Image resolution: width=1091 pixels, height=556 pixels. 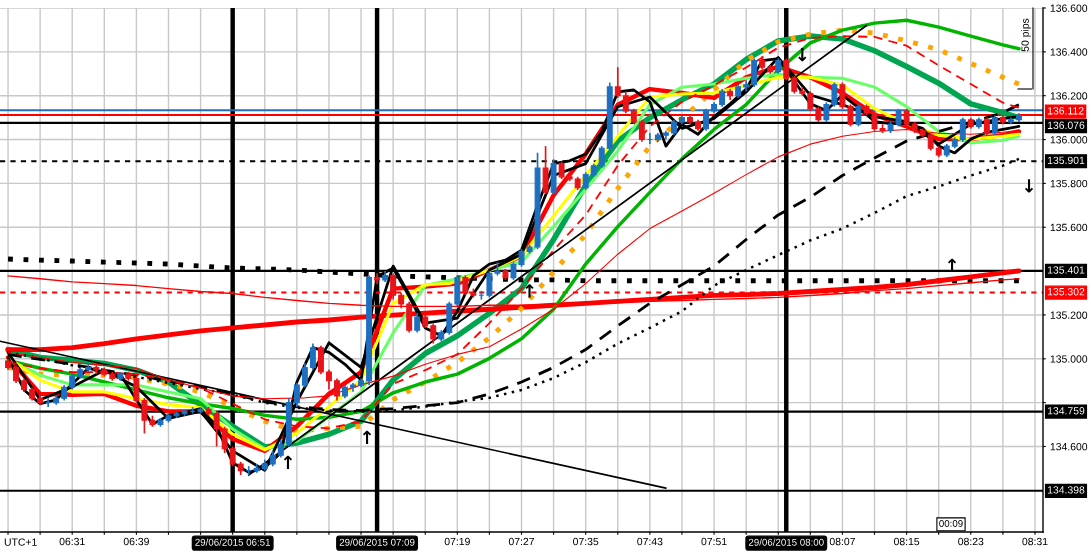 What do you see at coordinates (20, 542) in the screenshot?
I see `text: UTC+1` at bounding box center [20, 542].